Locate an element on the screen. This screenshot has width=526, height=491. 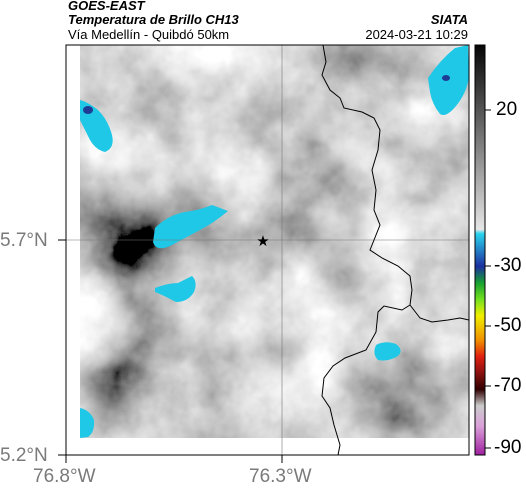
colorbar-label: -70 is located at coordinates (508, 385).